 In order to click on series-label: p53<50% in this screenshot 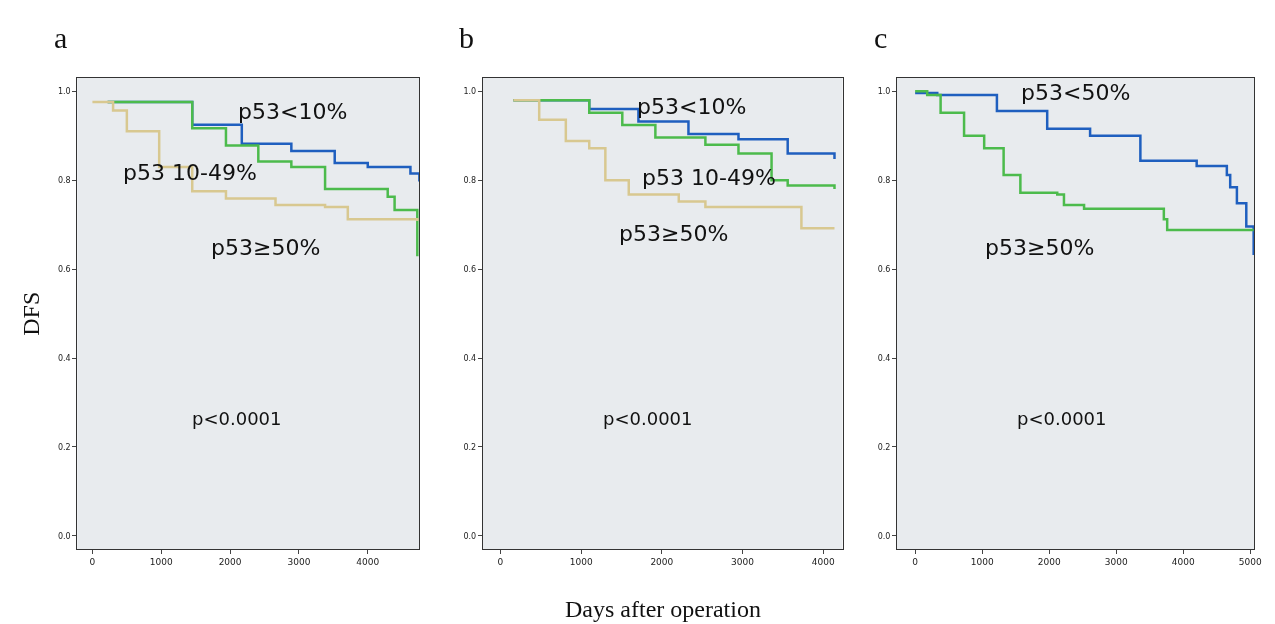, I will do `click(1076, 92)`.